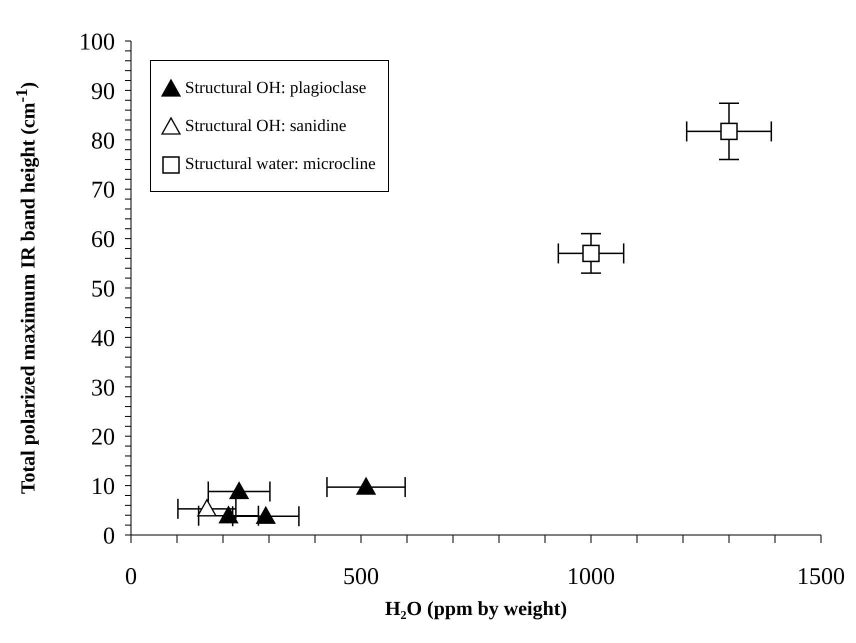 Image resolution: width=856 pixels, height=643 pixels. Describe the element at coordinates (265, 126) in the screenshot. I see `legend-label: Structural OH: sanidine` at that location.